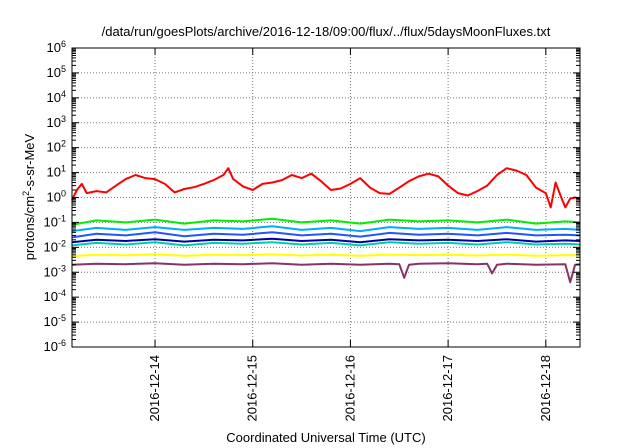  What do you see at coordinates (56, 72) in the screenshot?
I see `y-tick-label: 10⁵` at bounding box center [56, 72].